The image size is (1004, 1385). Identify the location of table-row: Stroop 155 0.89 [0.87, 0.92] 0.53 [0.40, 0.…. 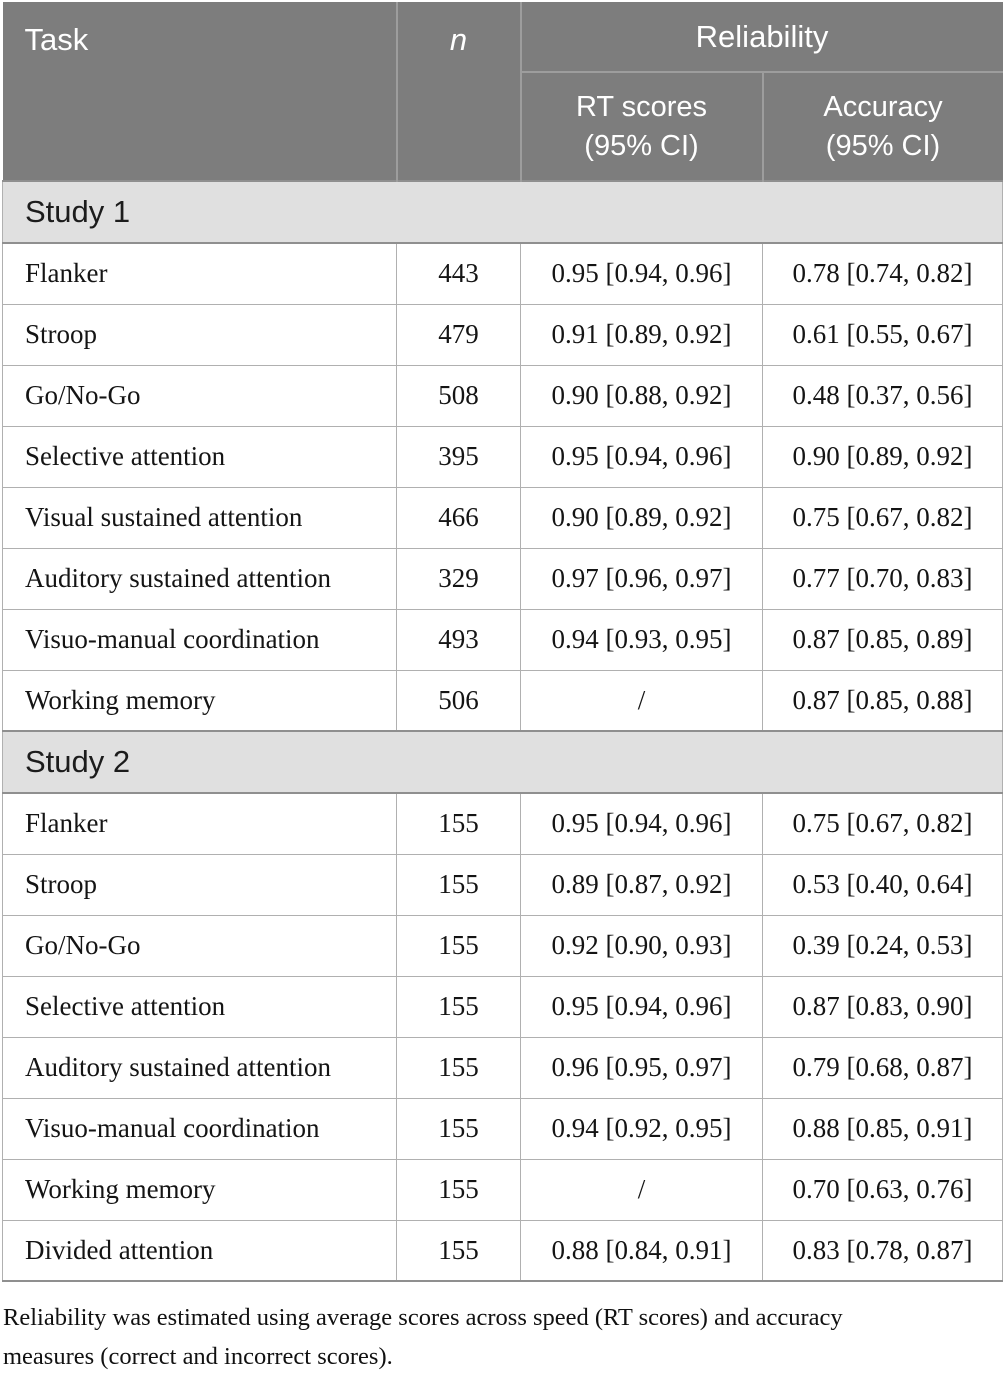
(503, 884).